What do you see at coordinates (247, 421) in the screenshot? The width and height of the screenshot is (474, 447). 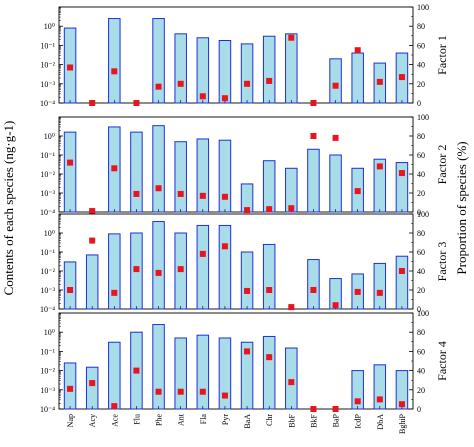 I see `category-label: BaA` at bounding box center [247, 421].